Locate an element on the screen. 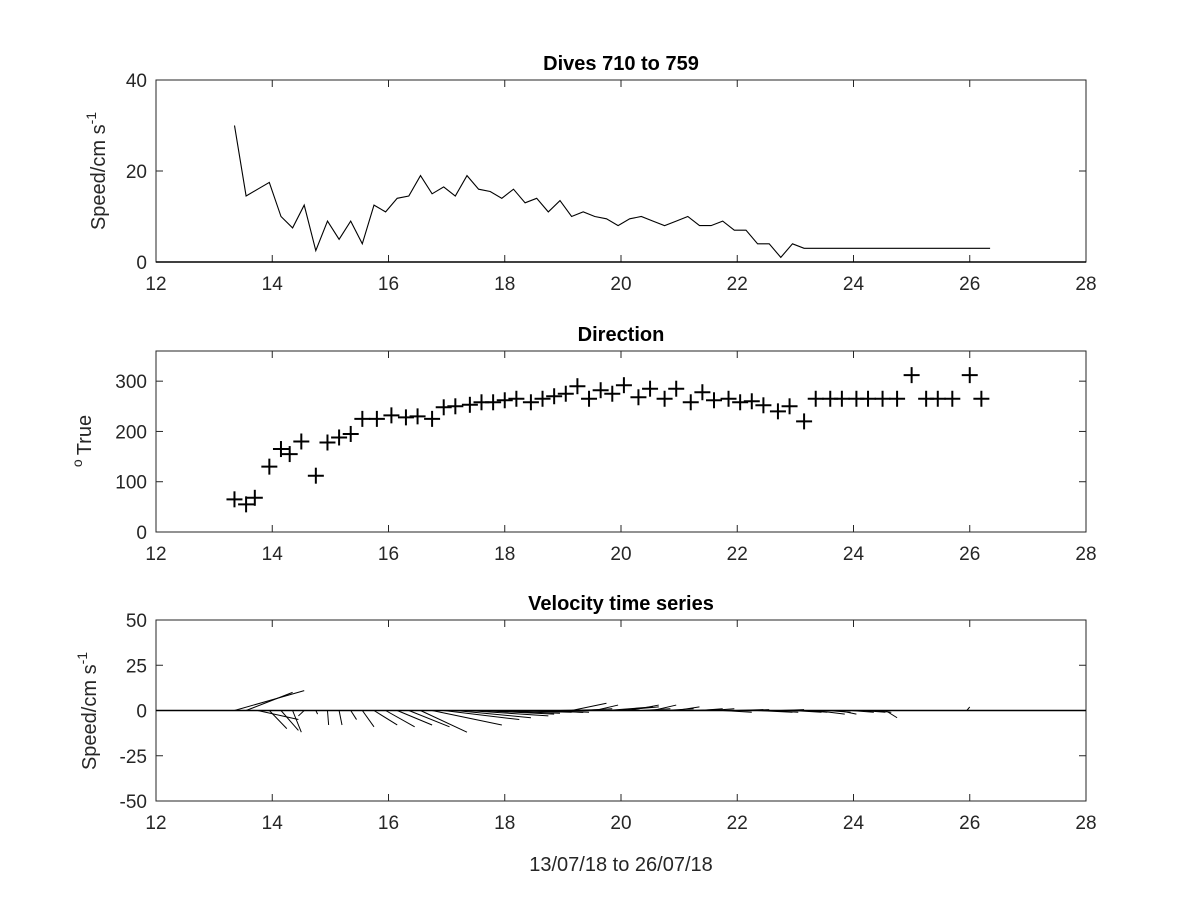  x-tick-label: 26 is located at coordinates (969, 823).